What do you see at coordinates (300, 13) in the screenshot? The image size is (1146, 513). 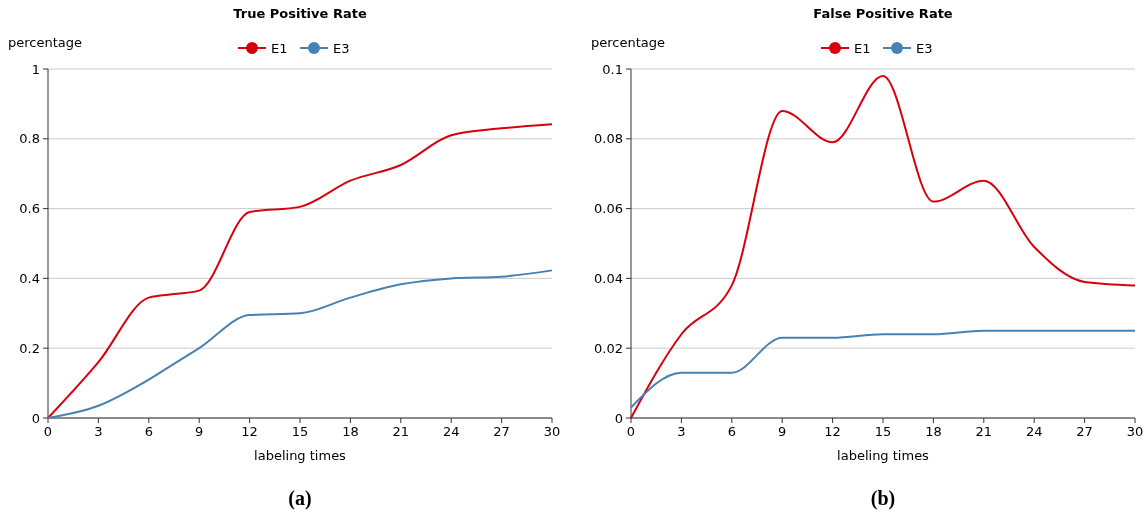 I see `chart-title: True Positive Rate` at bounding box center [300, 13].